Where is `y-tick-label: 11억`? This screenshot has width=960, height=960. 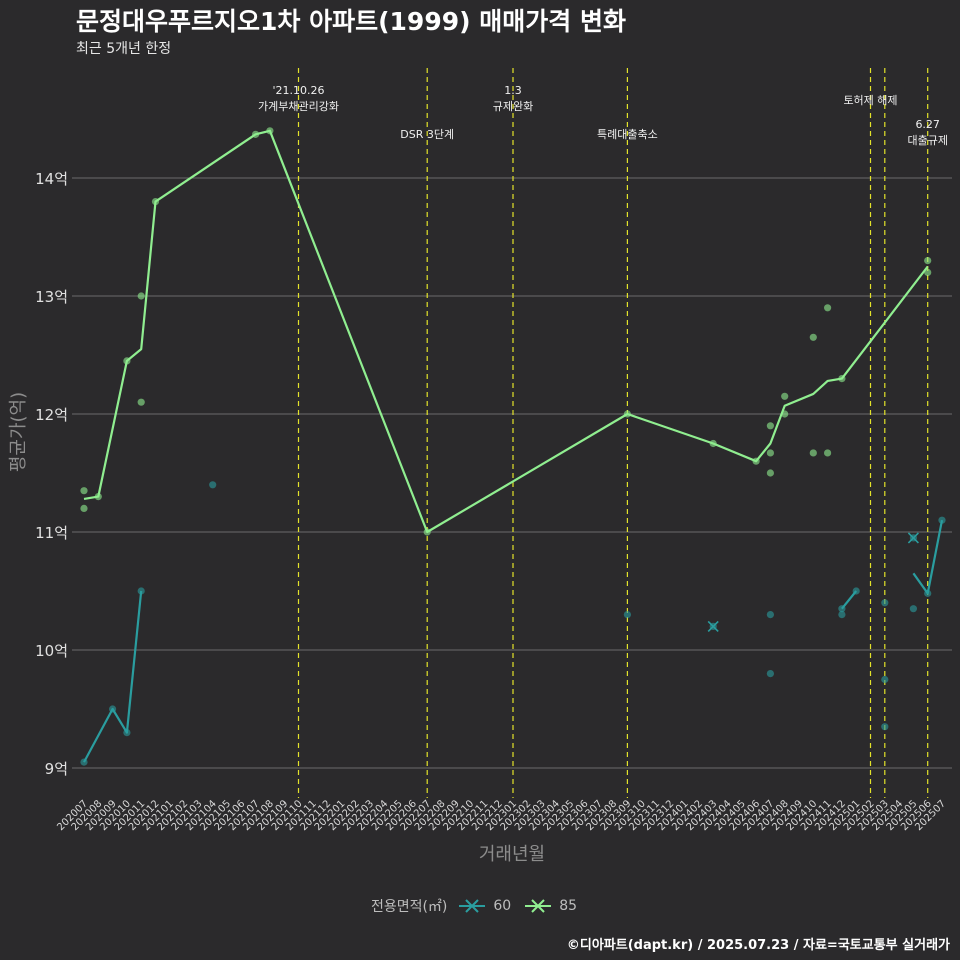 y-tick-label: 11억 is located at coordinates (51, 533).